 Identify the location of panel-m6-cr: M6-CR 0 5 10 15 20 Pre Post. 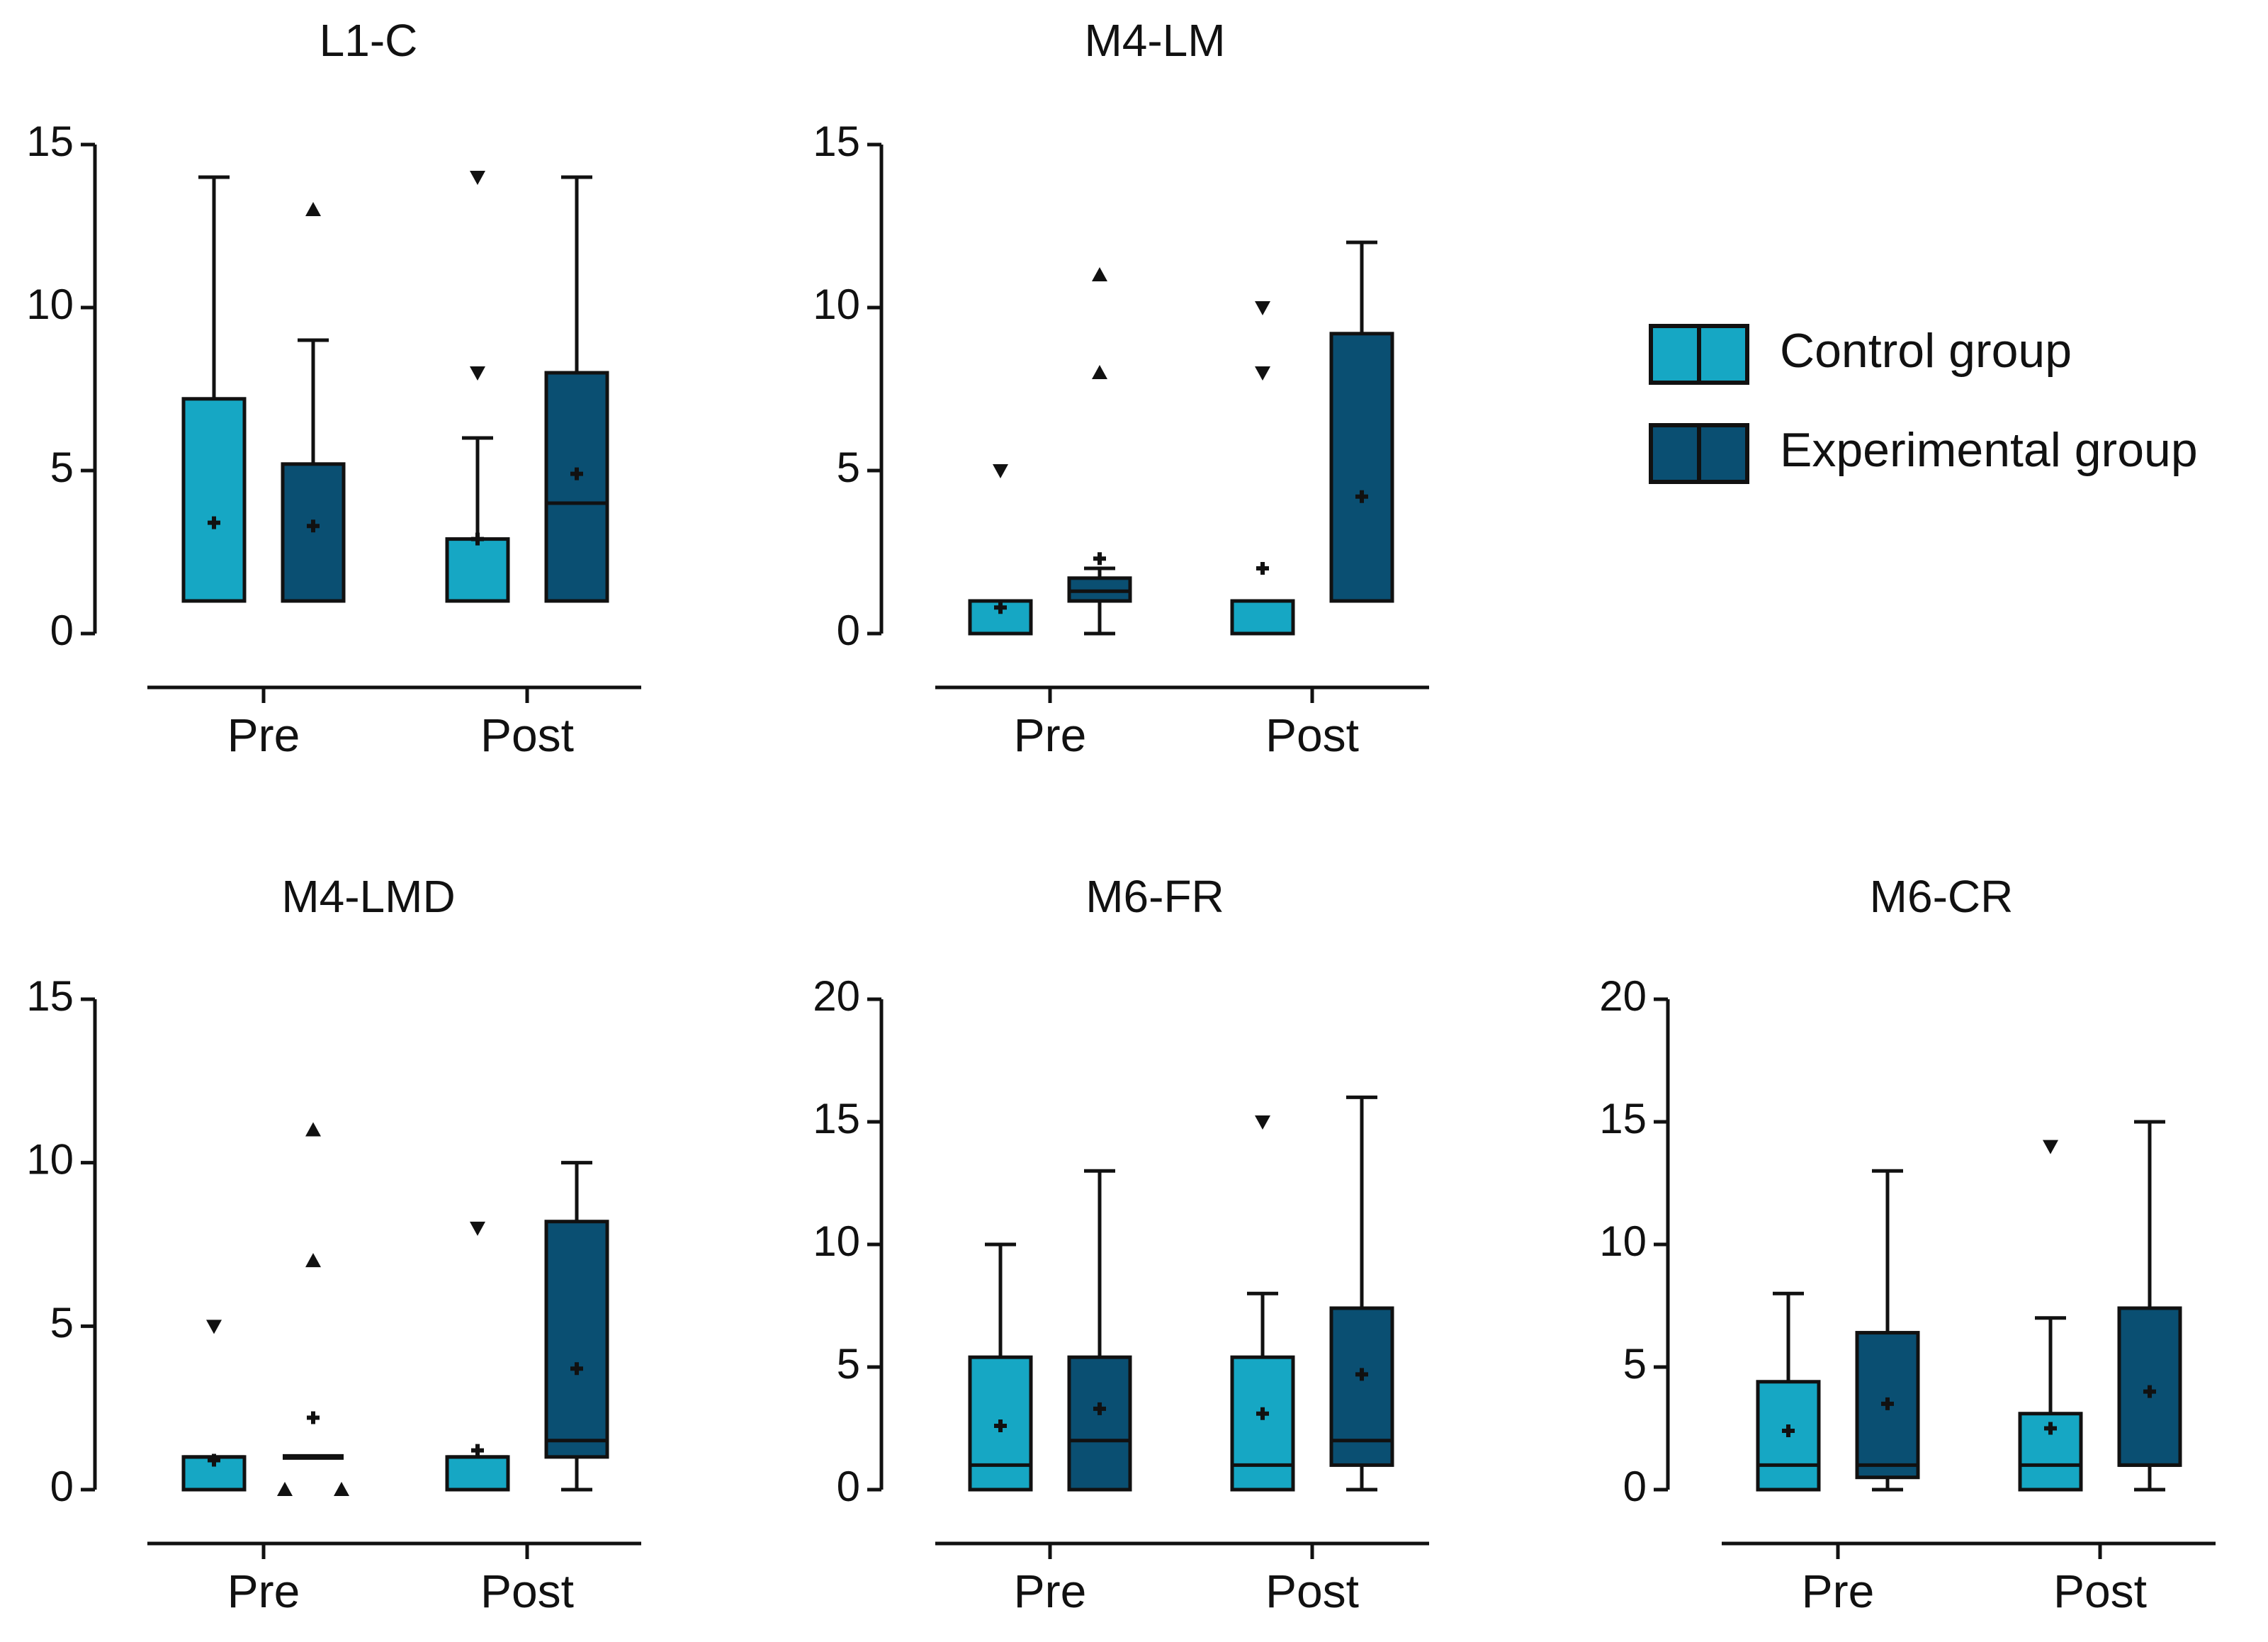
(1907, 1244).